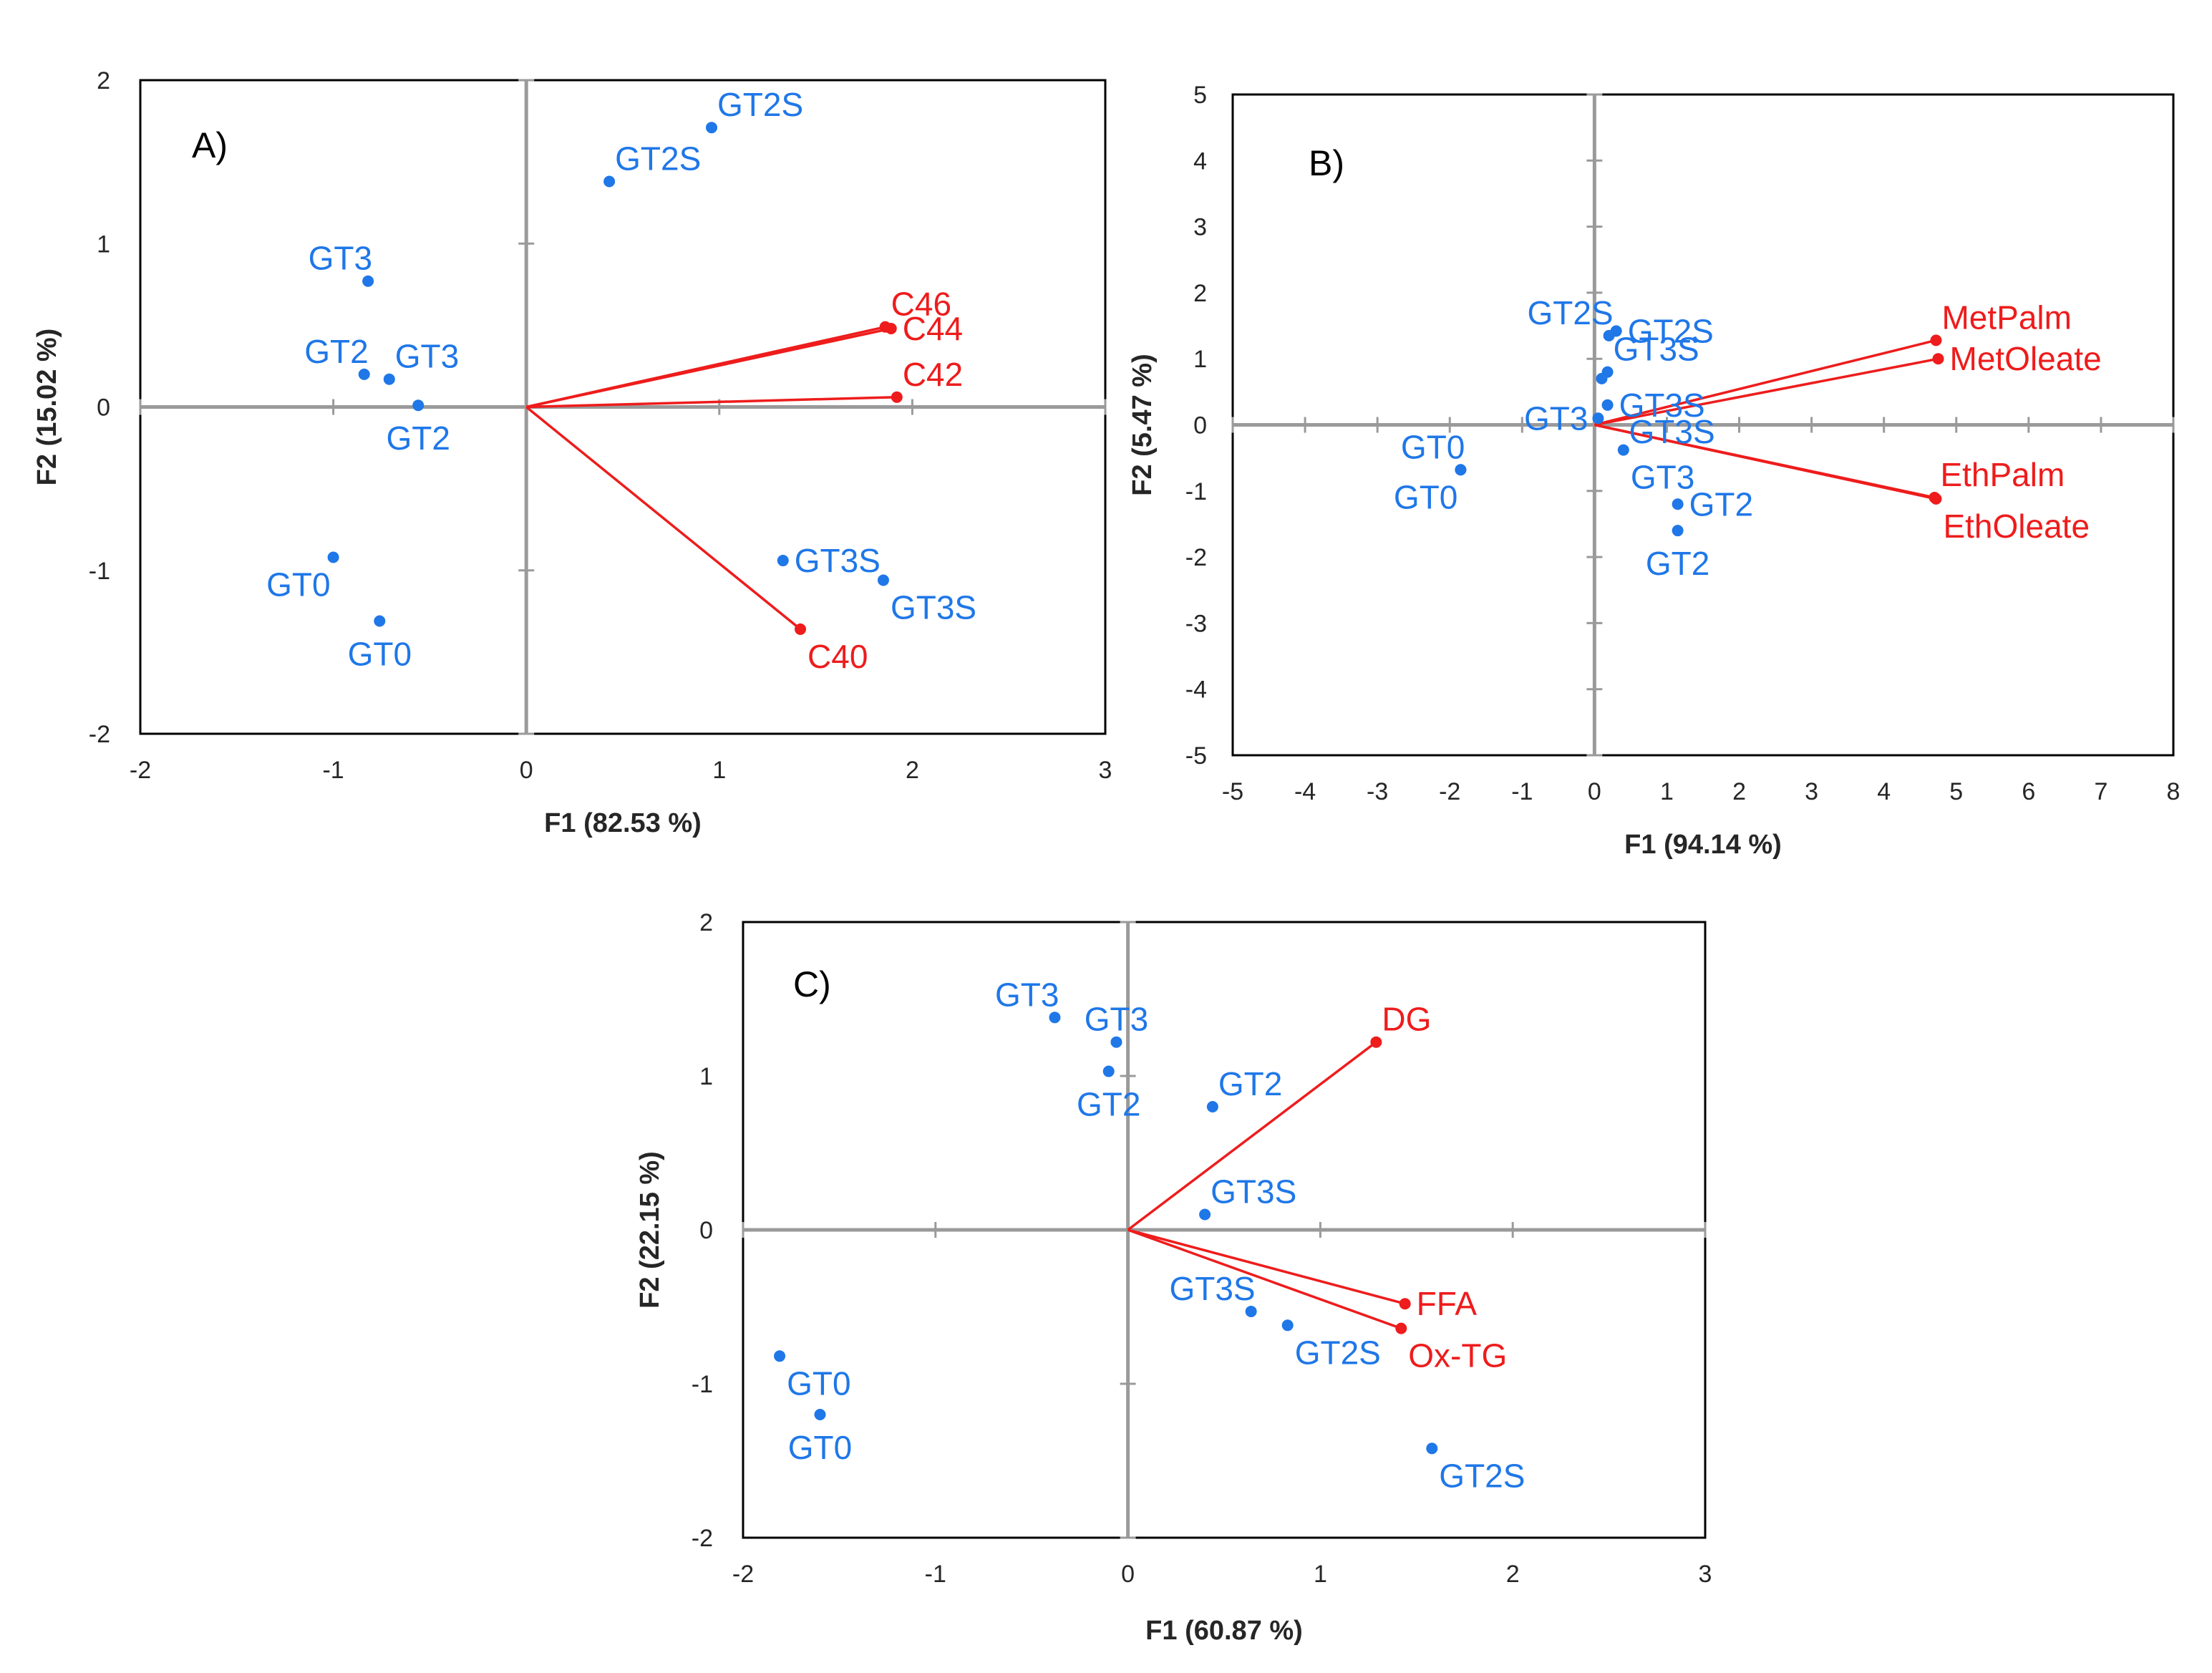 This screenshot has width=2212, height=1673. Describe the element at coordinates (623, 823) in the screenshot. I see `x-axis-title: F1 (82.53 %)` at that location.